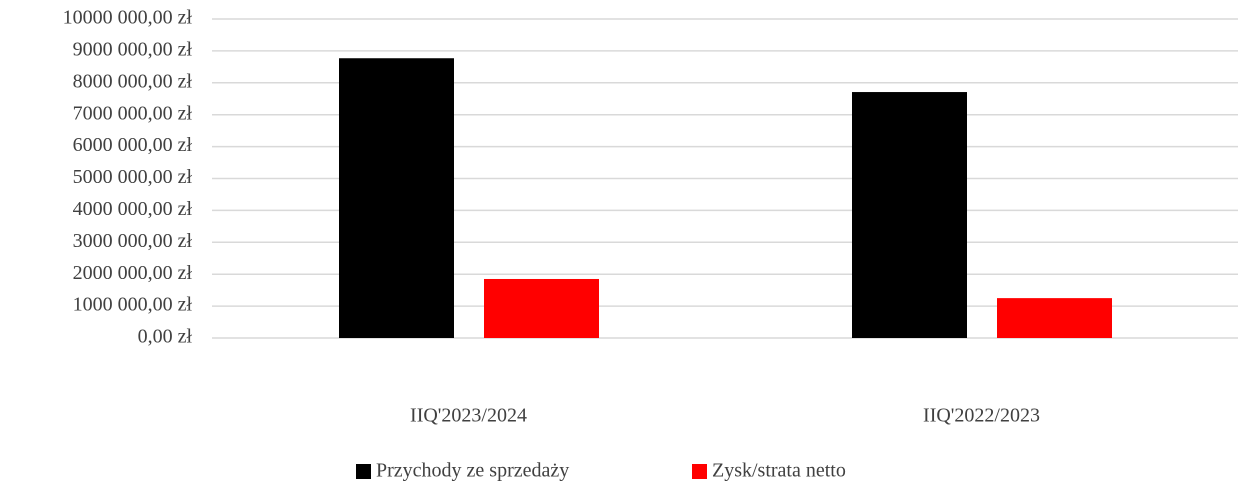  I want to click on y-tick-label: 6000 000,00 zł, so click(133, 145).